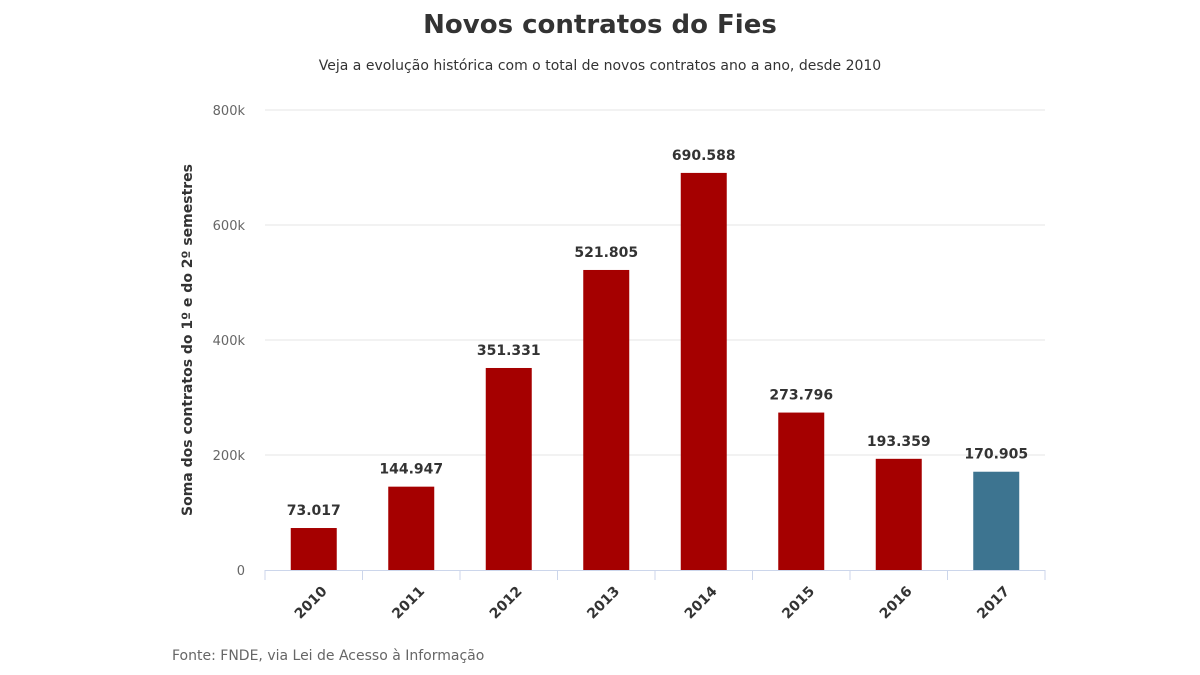  What do you see at coordinates (313, 549) in the screenshot?
I see `bar-2010` at bounding box center [313, 549].